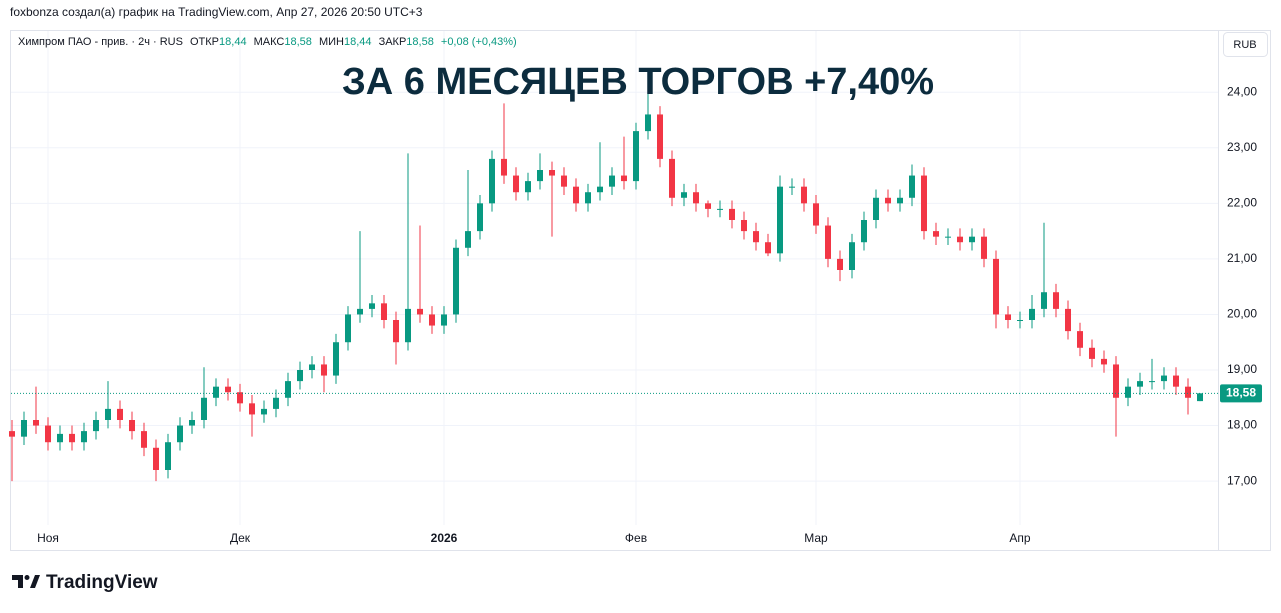 The image size is (1281, 613). Describe the element at coordinates (638, 82) in the screenshot. I see `chart-title: ЗА 6 МЕСЯЦЕВ ТОРГОВ +7,40%` at that location.